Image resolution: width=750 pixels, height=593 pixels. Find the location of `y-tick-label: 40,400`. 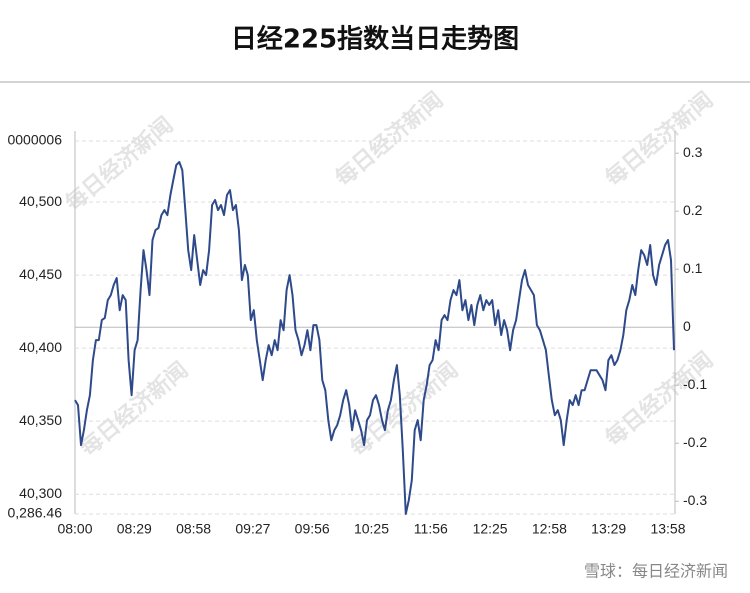

y-tick-label: 40,400 is located at coordinates (40, 347).